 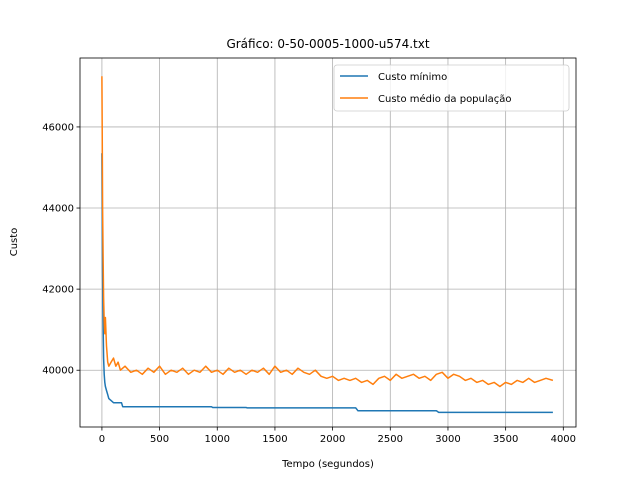 I want to click on y-axis-label: Custo, so click(x=14, y=242).